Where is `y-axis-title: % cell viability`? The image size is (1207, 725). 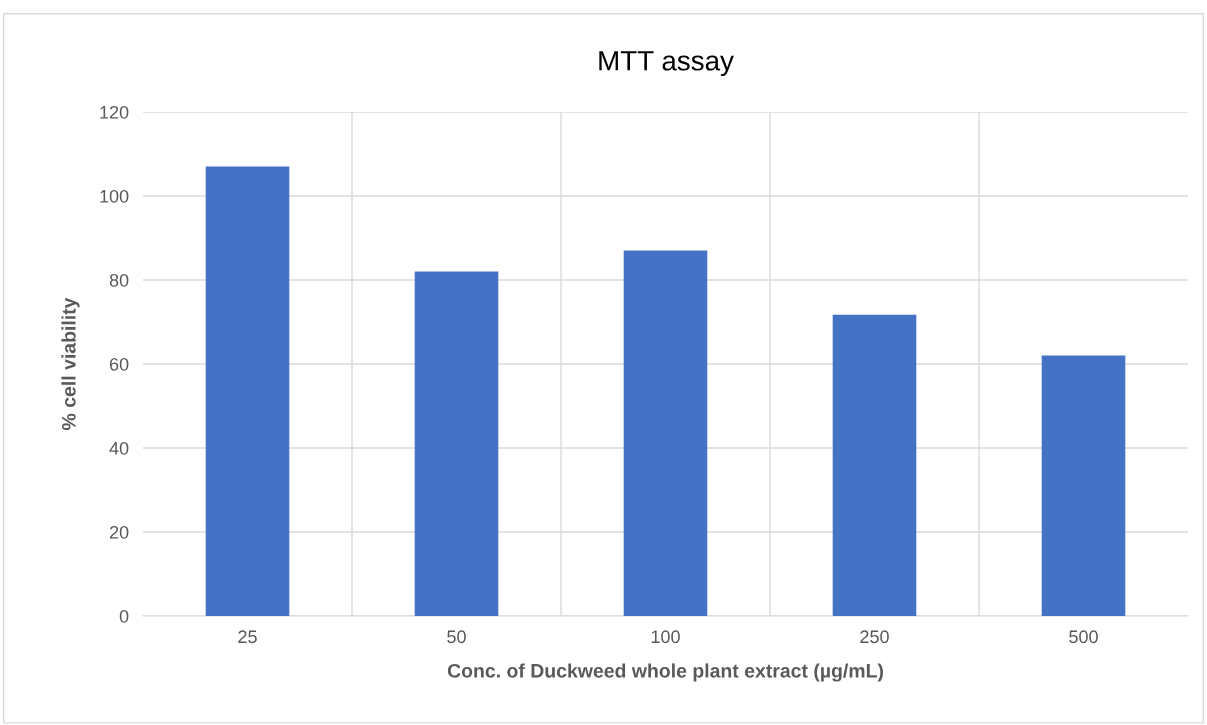 y-axis-title: % cell viability is located at coordinates (70, 363).